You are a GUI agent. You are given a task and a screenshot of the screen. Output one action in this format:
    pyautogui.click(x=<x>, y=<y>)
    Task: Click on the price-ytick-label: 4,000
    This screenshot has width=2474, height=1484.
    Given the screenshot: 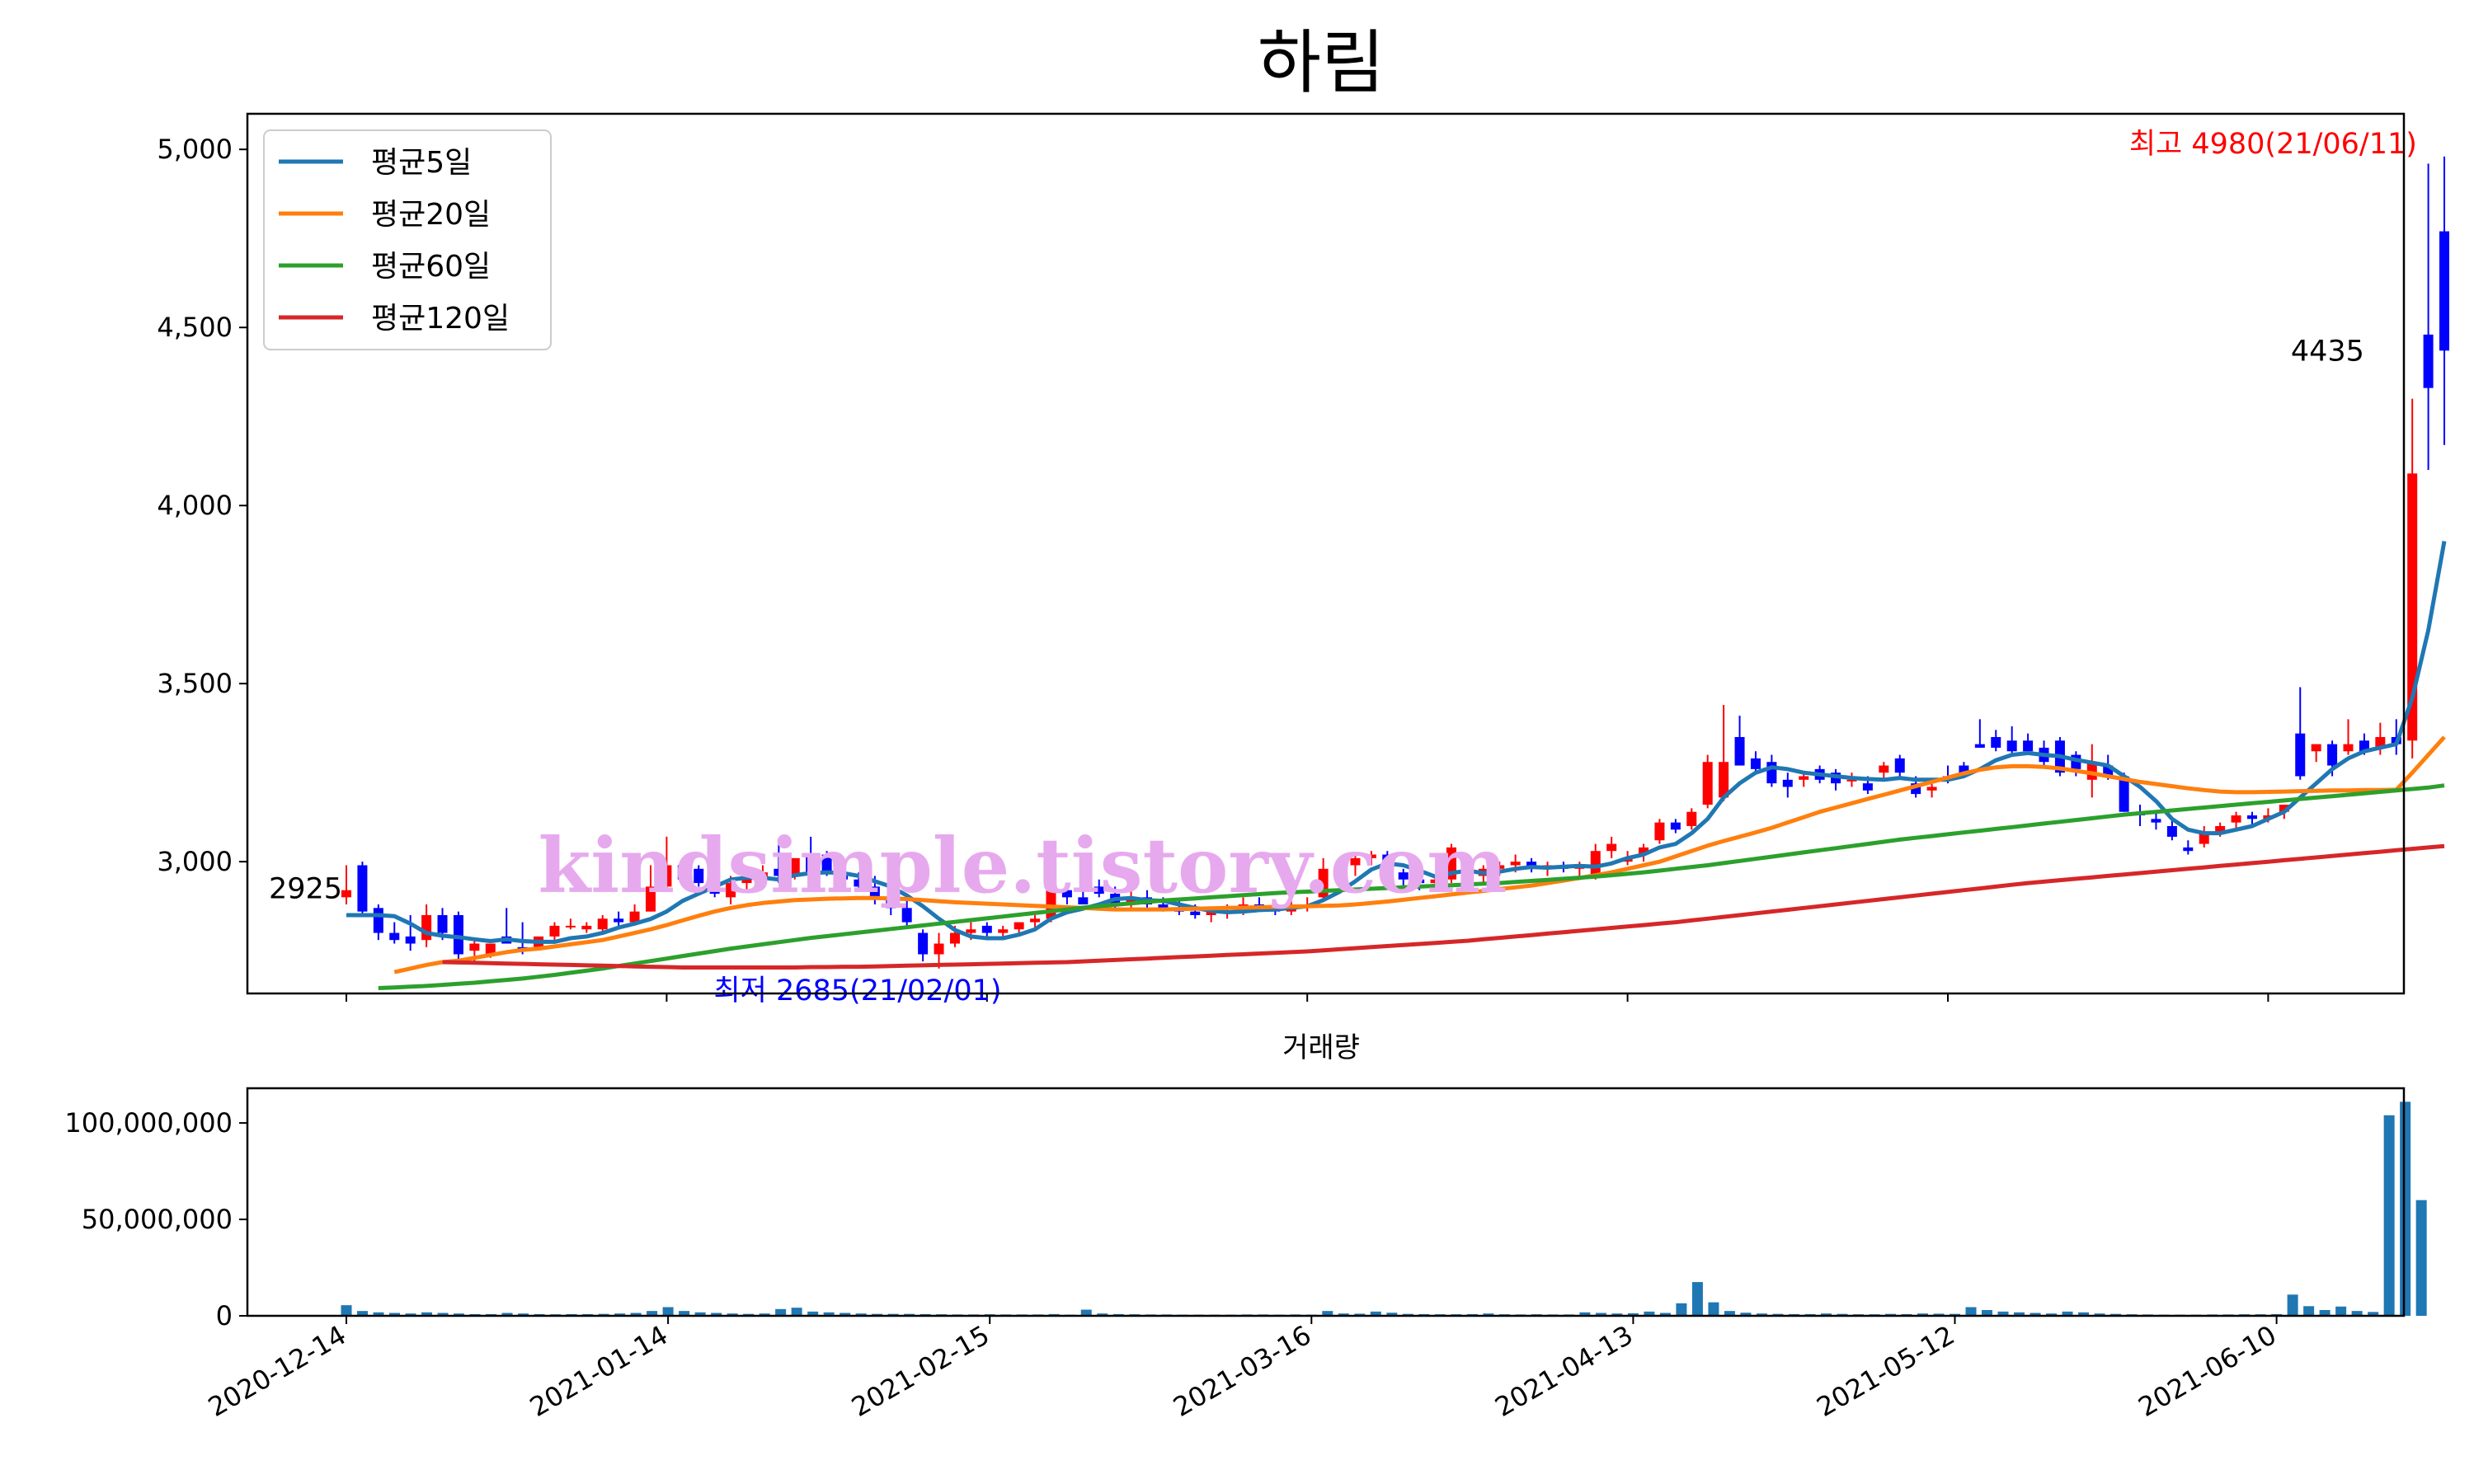 What is the action you would take?
    pyautogui.click(x=195, y=505)
    